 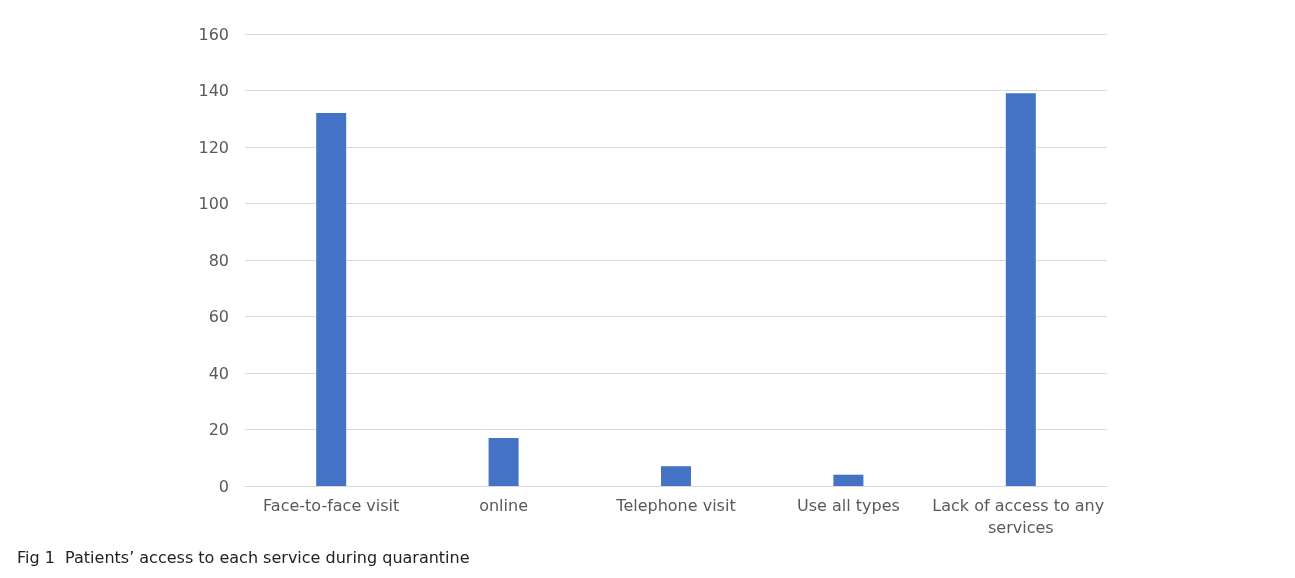 I want to click on x-tick-label: Use all types, so click(x=848, y=505).